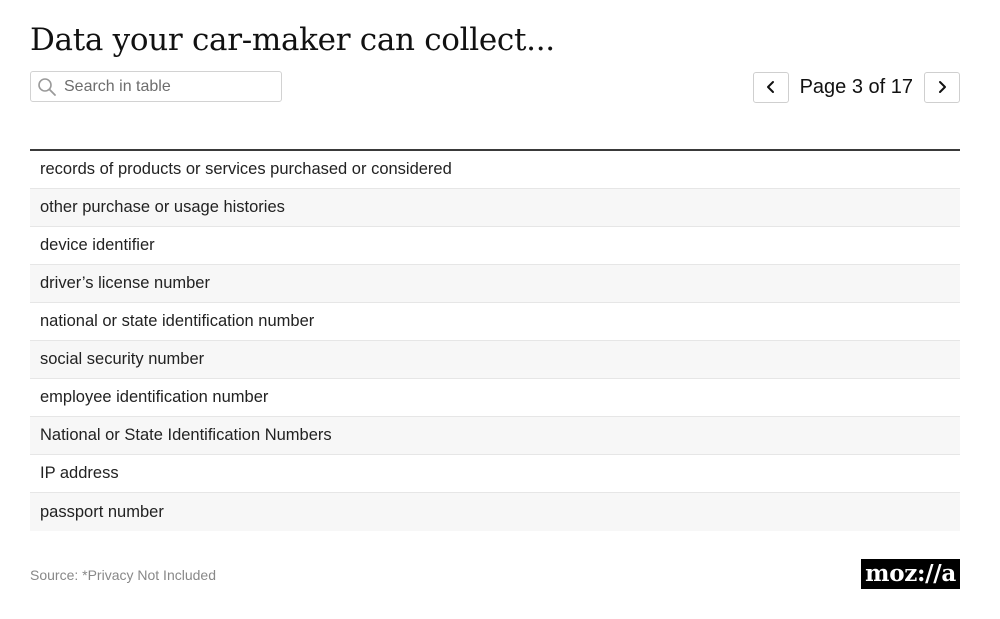  Describe the element at coordinates (495, 208) in the screenshot. I see `table-row: other purchase or usage histories` at that location.